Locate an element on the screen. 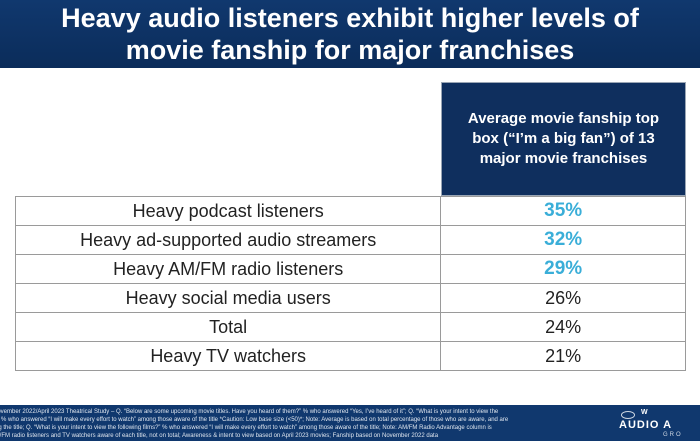 Image resolution: width=700 pixels, height=441 pixels. row-label: Heavy social media users is located at coordinates (228, 298).